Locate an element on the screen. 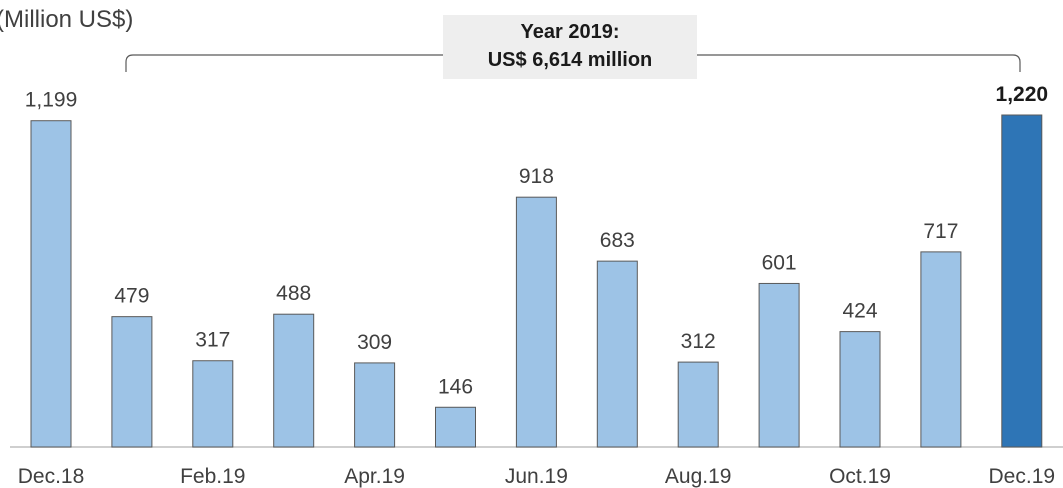 This screenshot has width=1063, height=488. data-label: 479 is located at coordinates (131, 296).